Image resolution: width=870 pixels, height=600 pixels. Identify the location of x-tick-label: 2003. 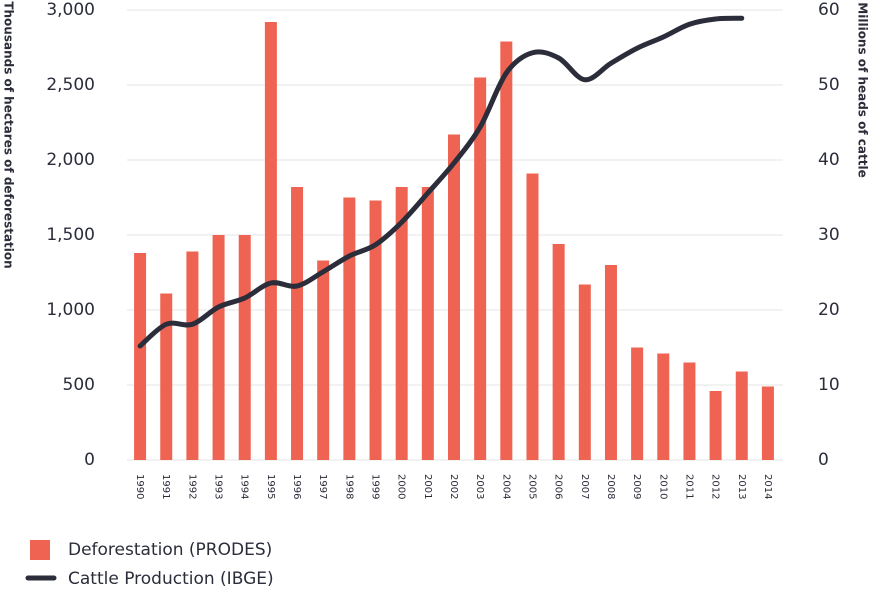
(479, 486).